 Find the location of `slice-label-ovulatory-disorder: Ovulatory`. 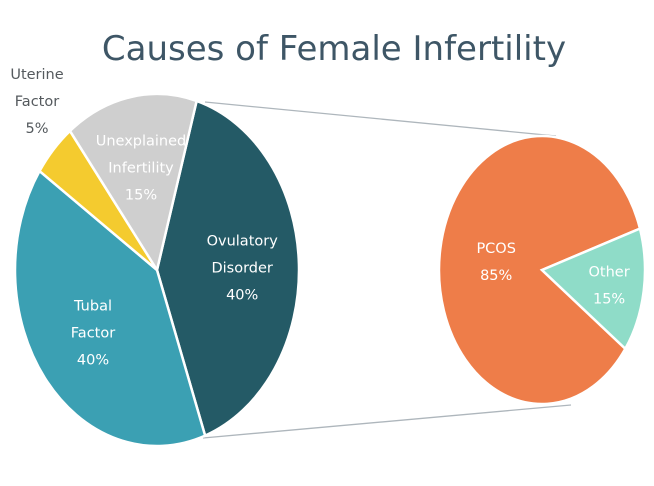

slice-label-ovulatory-disorder: Ovulatory is located at coordinates (243, 242).